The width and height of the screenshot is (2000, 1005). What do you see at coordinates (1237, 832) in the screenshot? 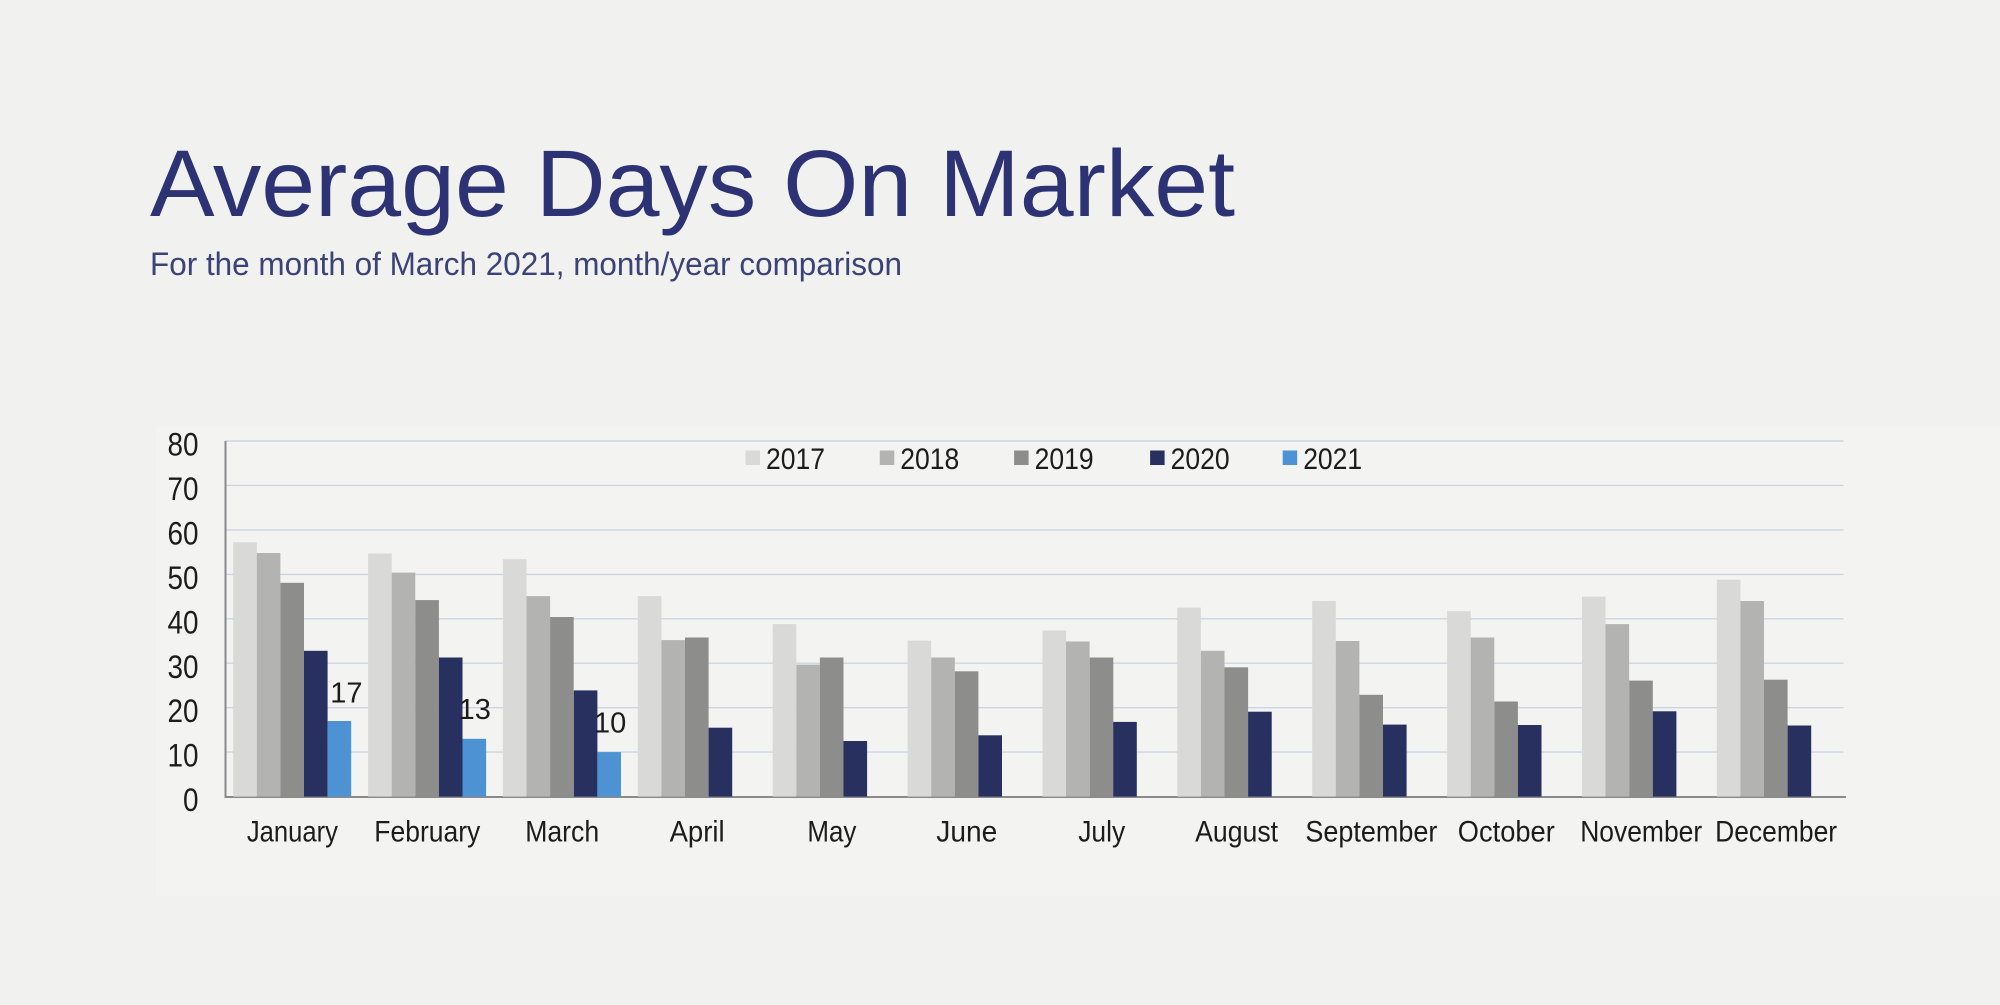
I see `svg-text: August` at bounding box center [1237, 832].